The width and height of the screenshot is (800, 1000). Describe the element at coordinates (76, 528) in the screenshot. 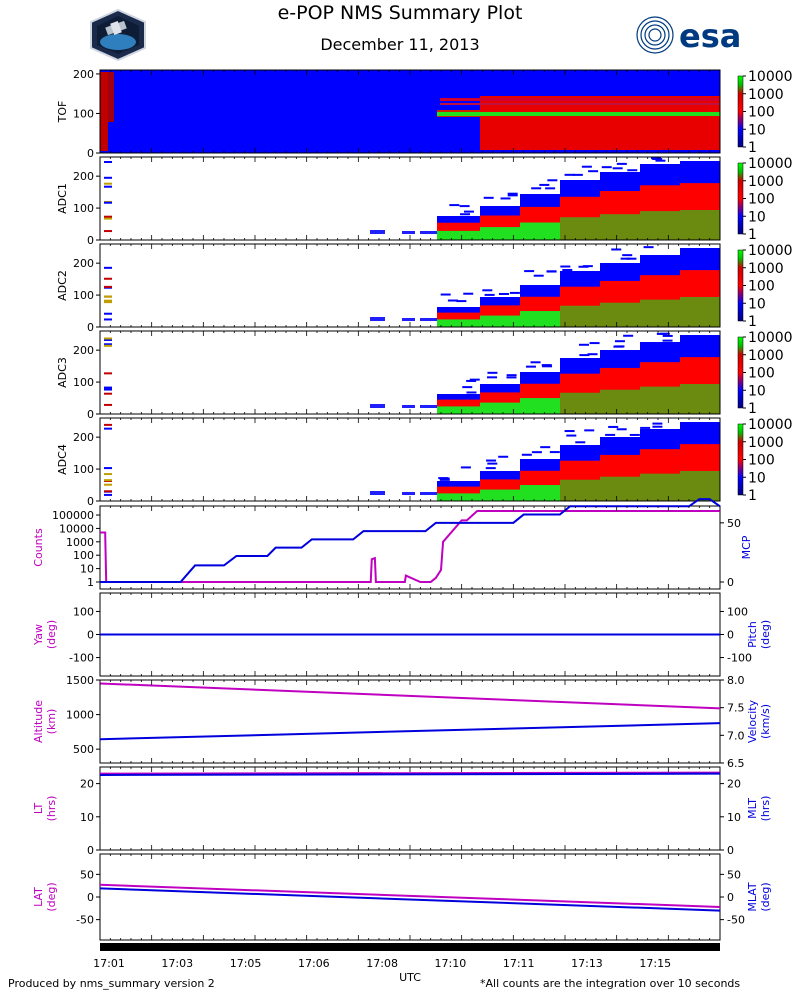

I see `y-tick-label-left: 10000` at that location.